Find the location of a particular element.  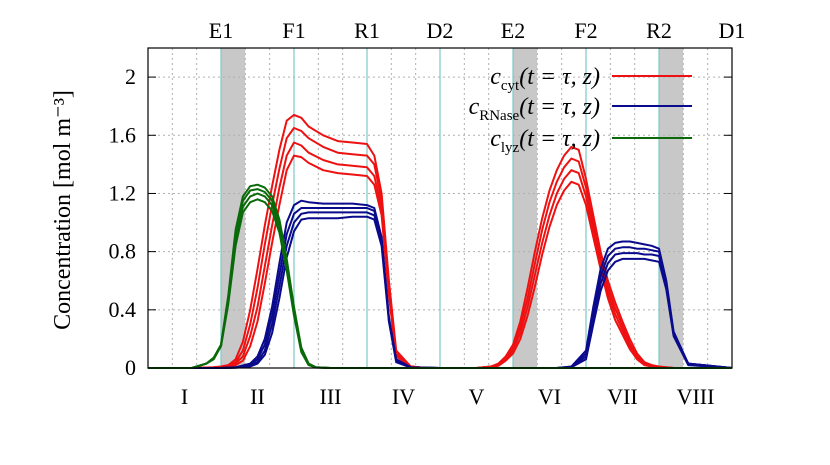

zone-label-3: III is located at coordinates (331, 396).